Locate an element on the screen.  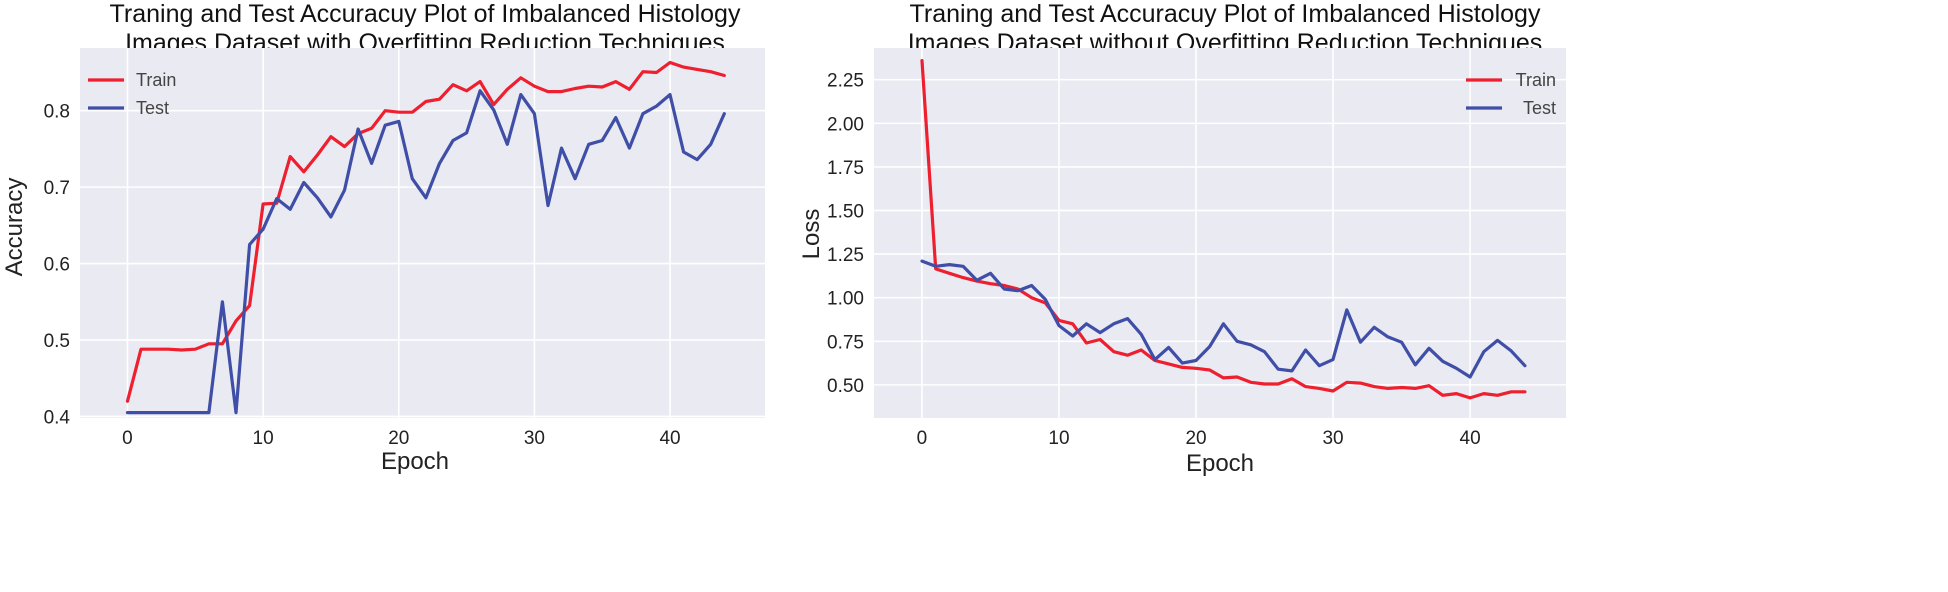
accuracy-y-tick-label: 0.5 is located at coordinates (57, 341).